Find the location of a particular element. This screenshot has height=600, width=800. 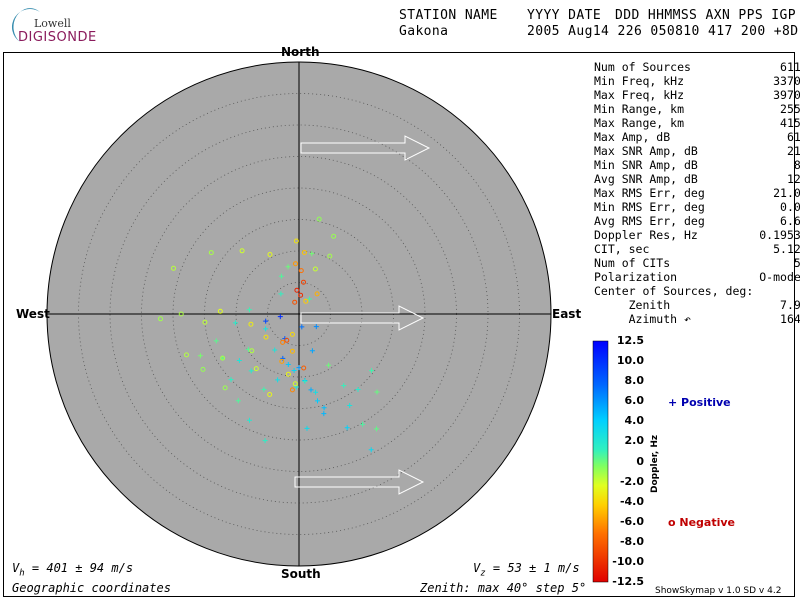

colorbar-tick-label: 0 is located at coordinates (640, 461).